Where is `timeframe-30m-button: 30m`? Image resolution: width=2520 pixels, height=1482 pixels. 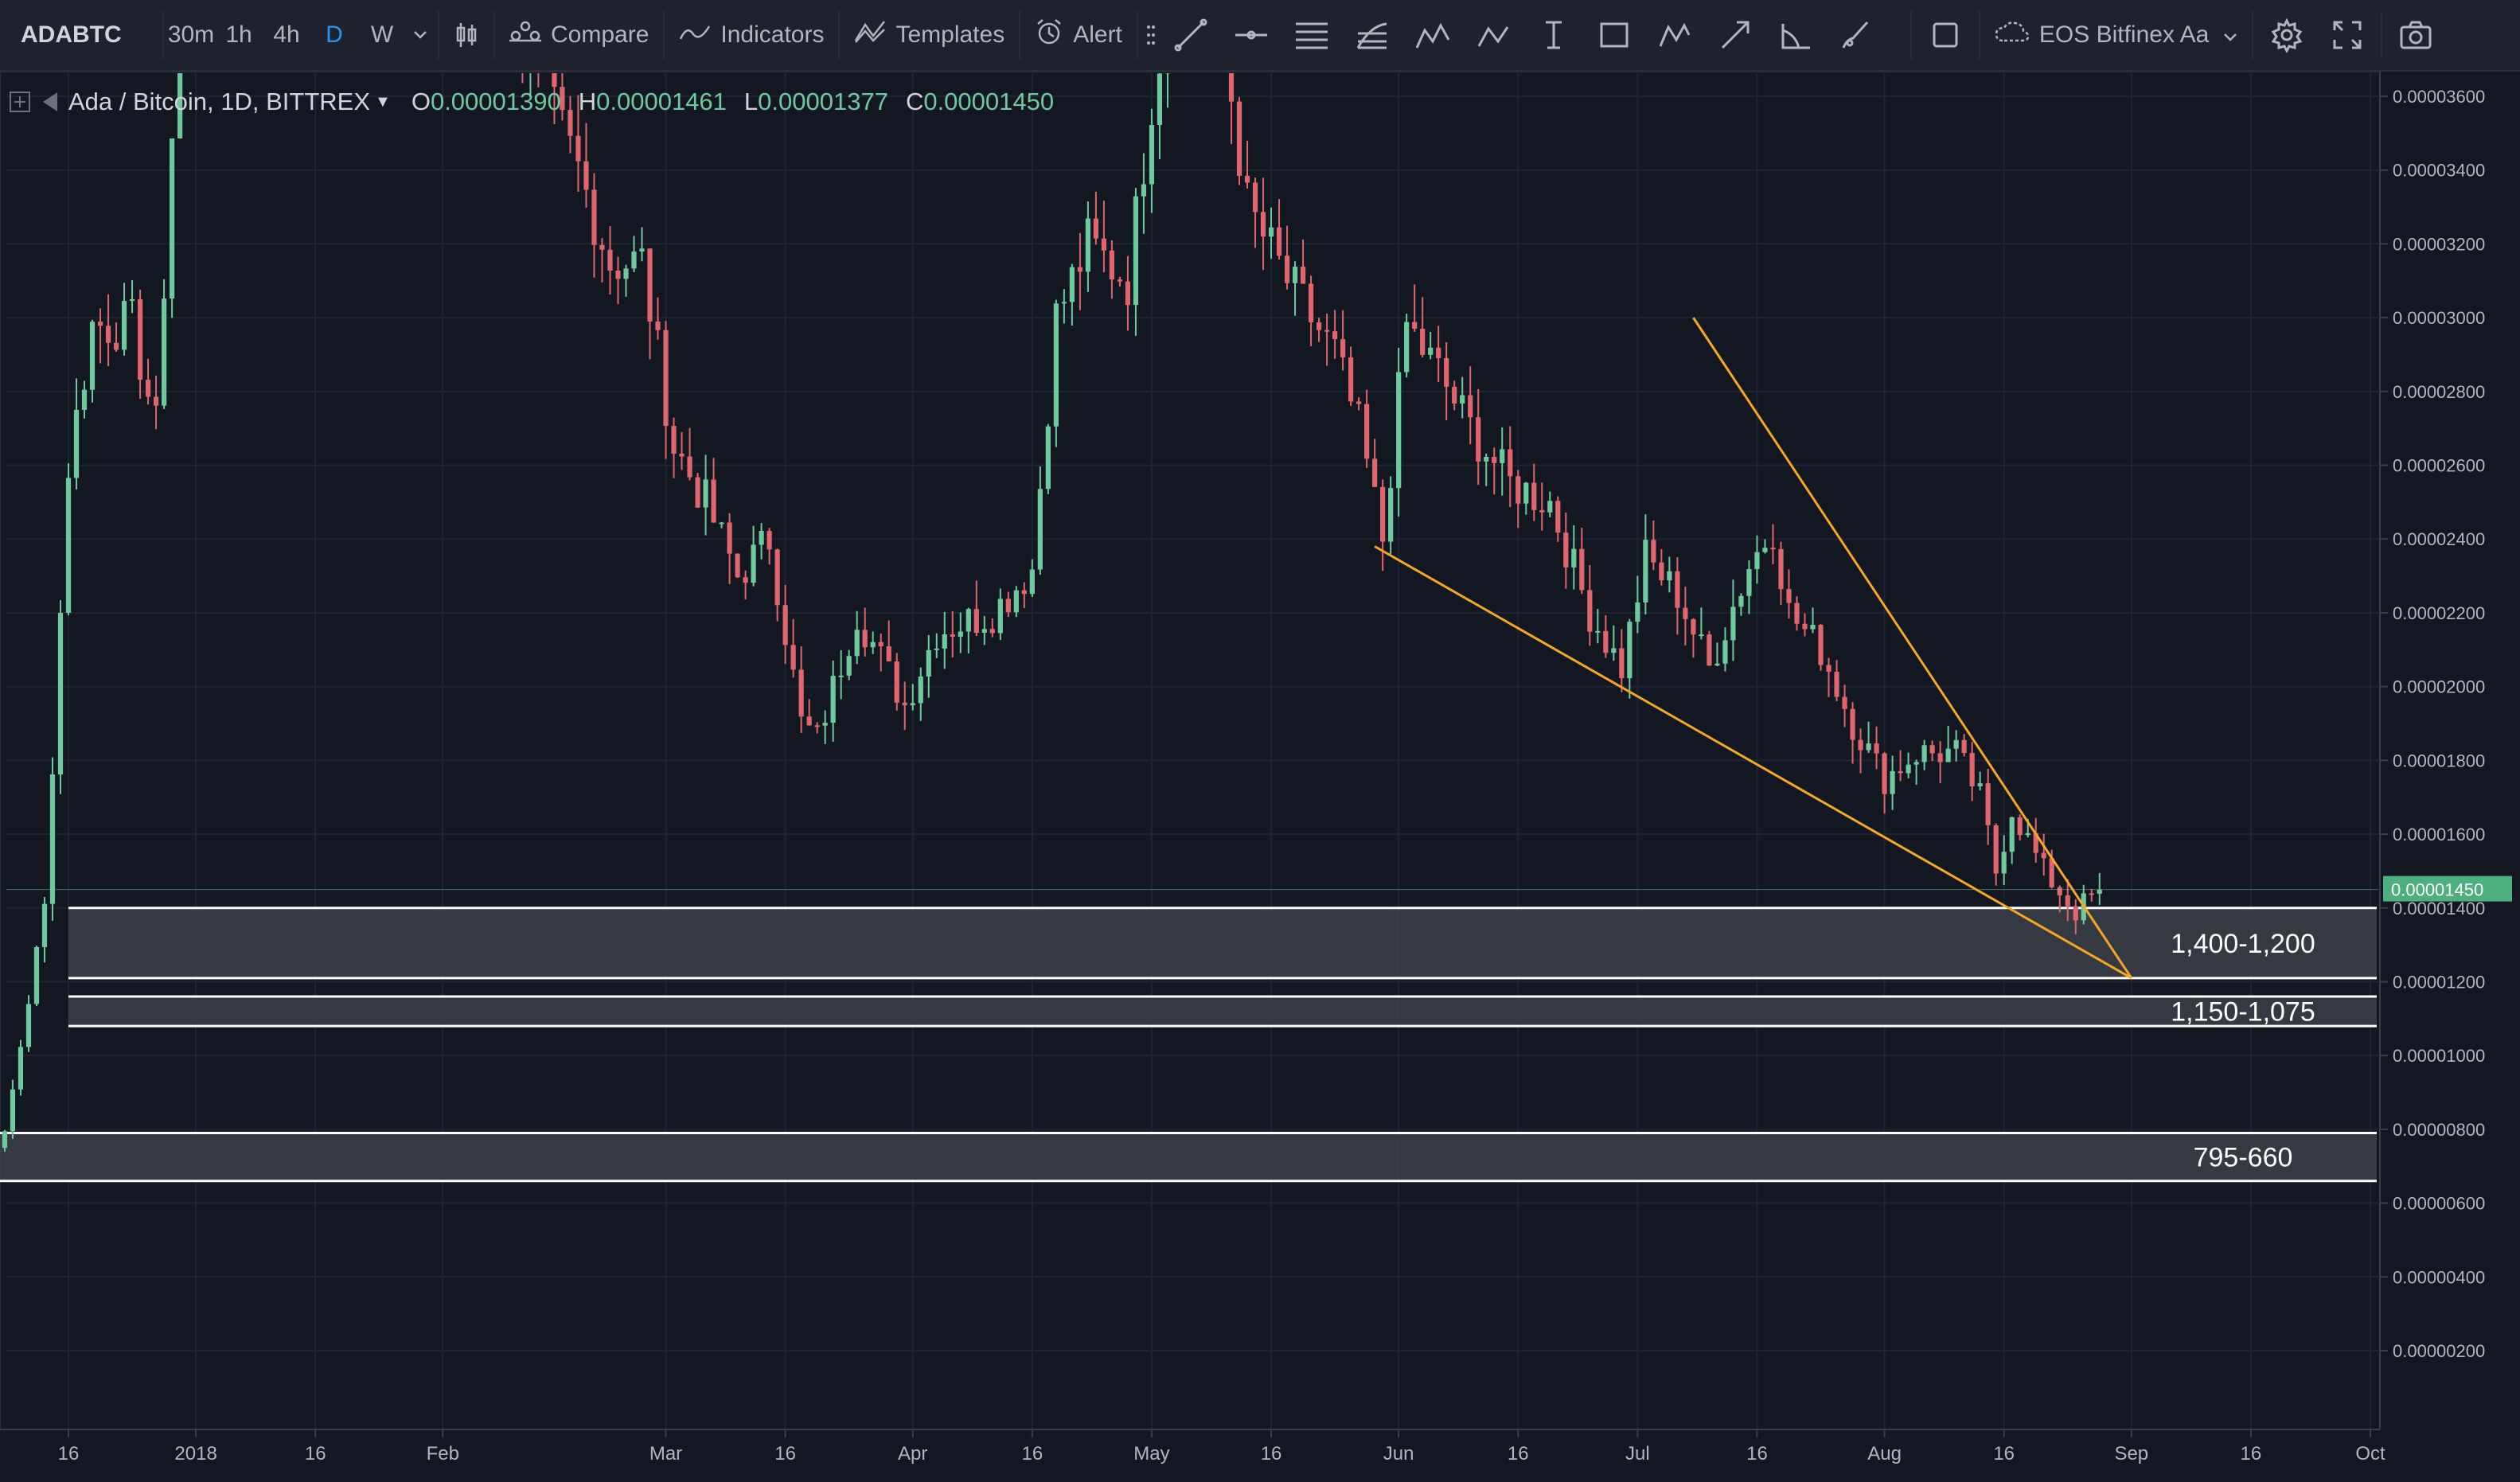 timeframe-30m-button: 30m is located at coordinates (191, 34).